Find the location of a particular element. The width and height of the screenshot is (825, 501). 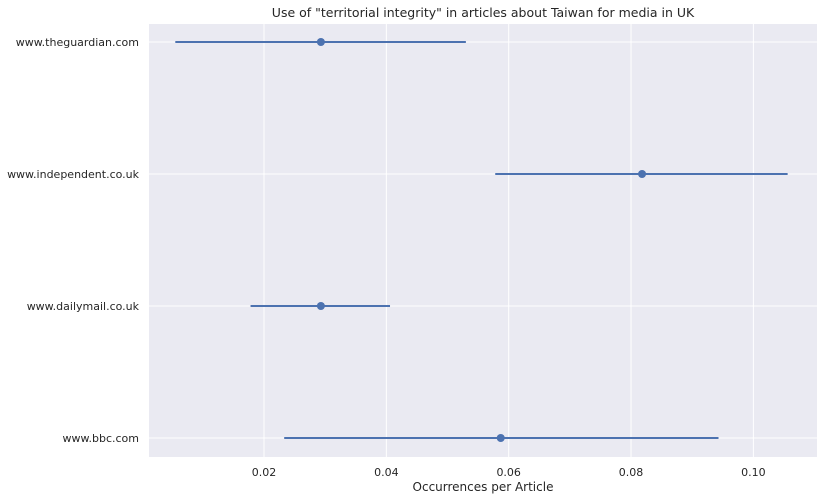

x-tick-label: 0.08 is located at coordinates (631, 472).